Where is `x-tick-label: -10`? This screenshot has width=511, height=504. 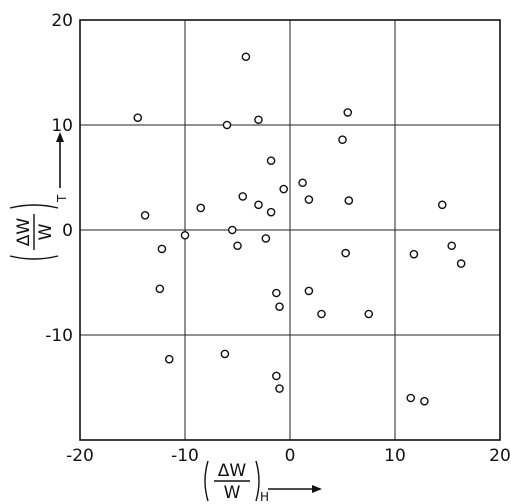
x-tick-label: -10 is located at coordinates (185, 456).